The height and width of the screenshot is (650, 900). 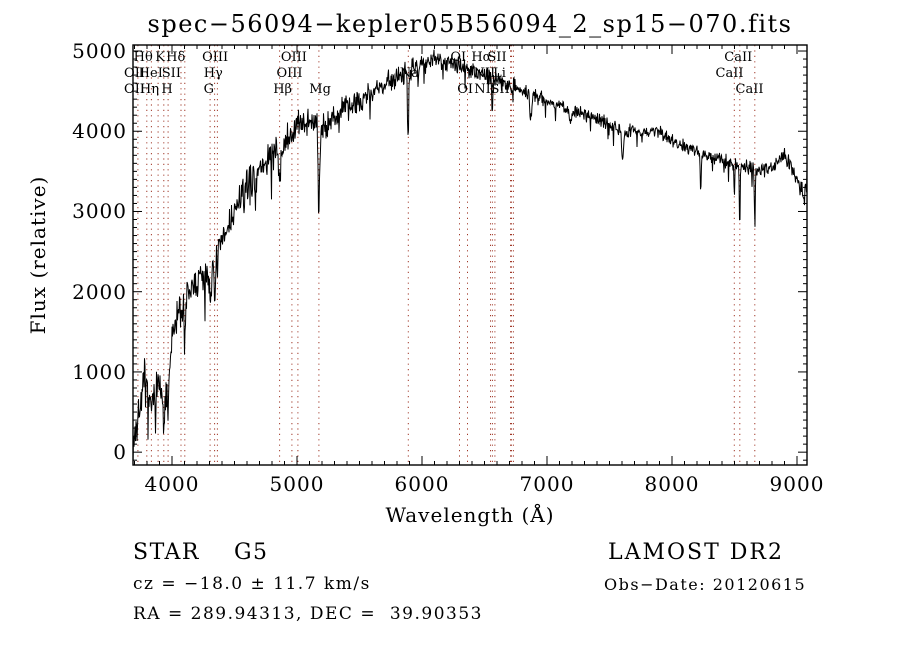 I want to click on y-tick-label: 1000, so click(x=99, y=371).